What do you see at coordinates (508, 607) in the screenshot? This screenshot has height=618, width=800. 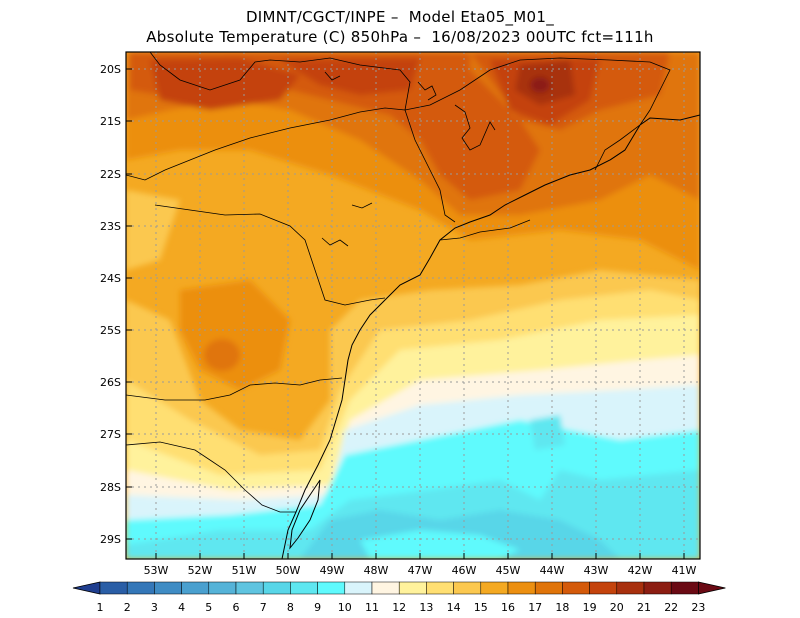 I see `colorbar-label: 16` at bounding box center [508, 607].